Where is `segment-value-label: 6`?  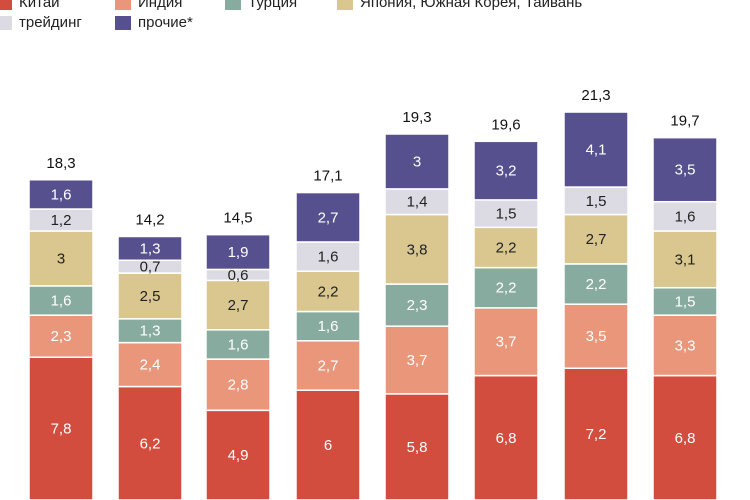
segment-value-label: 6 is located at coordinates (328, 445).